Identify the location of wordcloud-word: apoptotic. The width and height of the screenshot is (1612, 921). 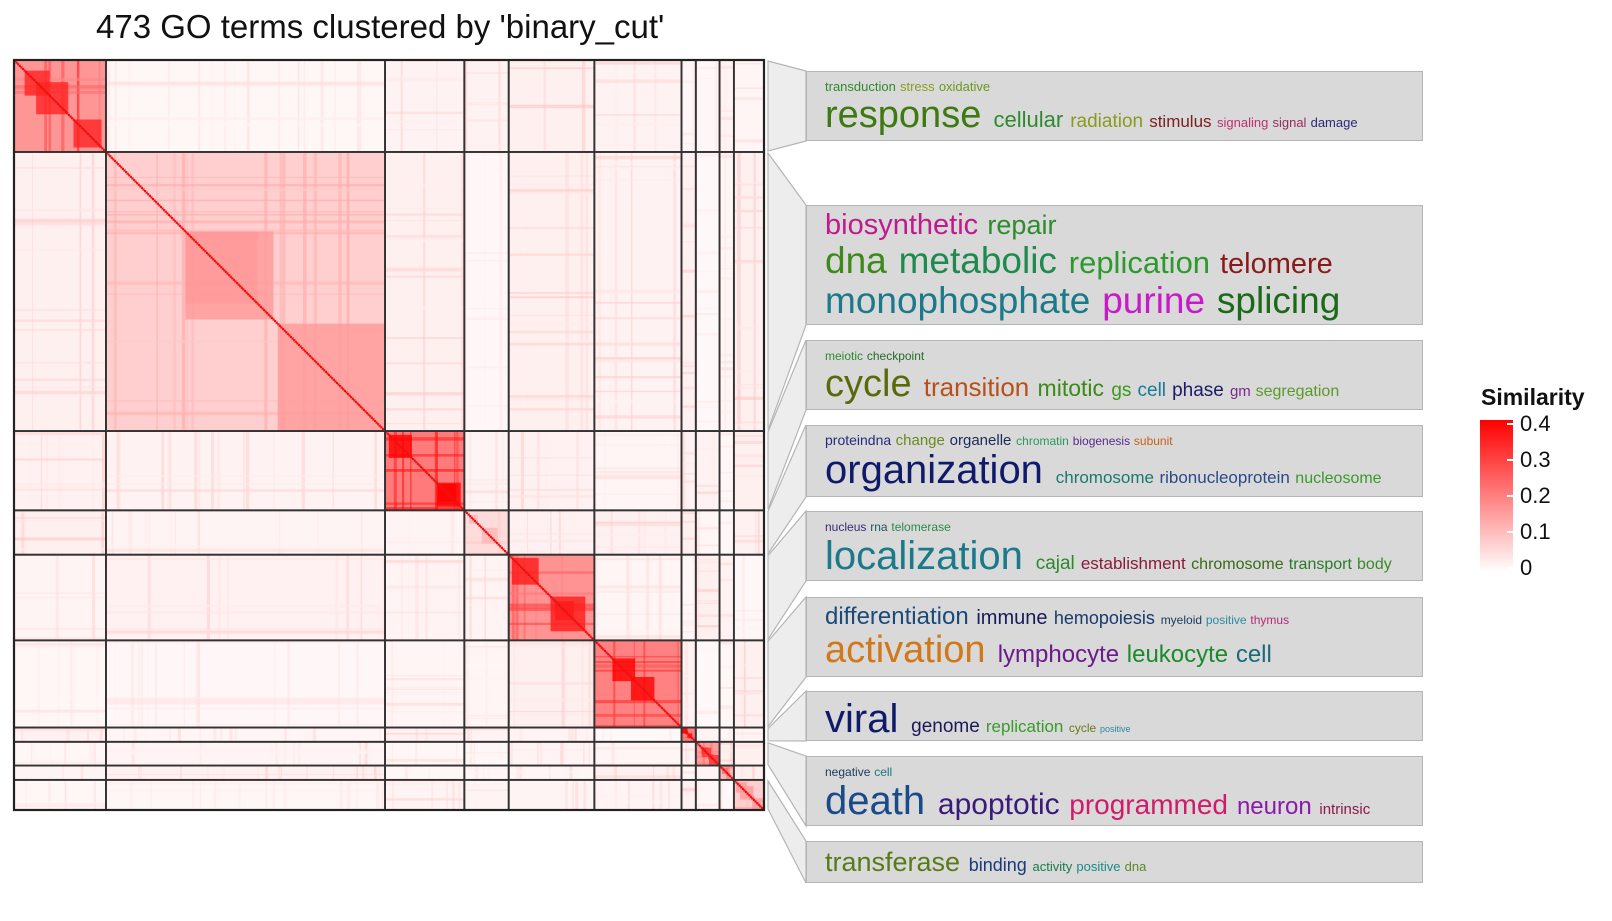
(998, 805).